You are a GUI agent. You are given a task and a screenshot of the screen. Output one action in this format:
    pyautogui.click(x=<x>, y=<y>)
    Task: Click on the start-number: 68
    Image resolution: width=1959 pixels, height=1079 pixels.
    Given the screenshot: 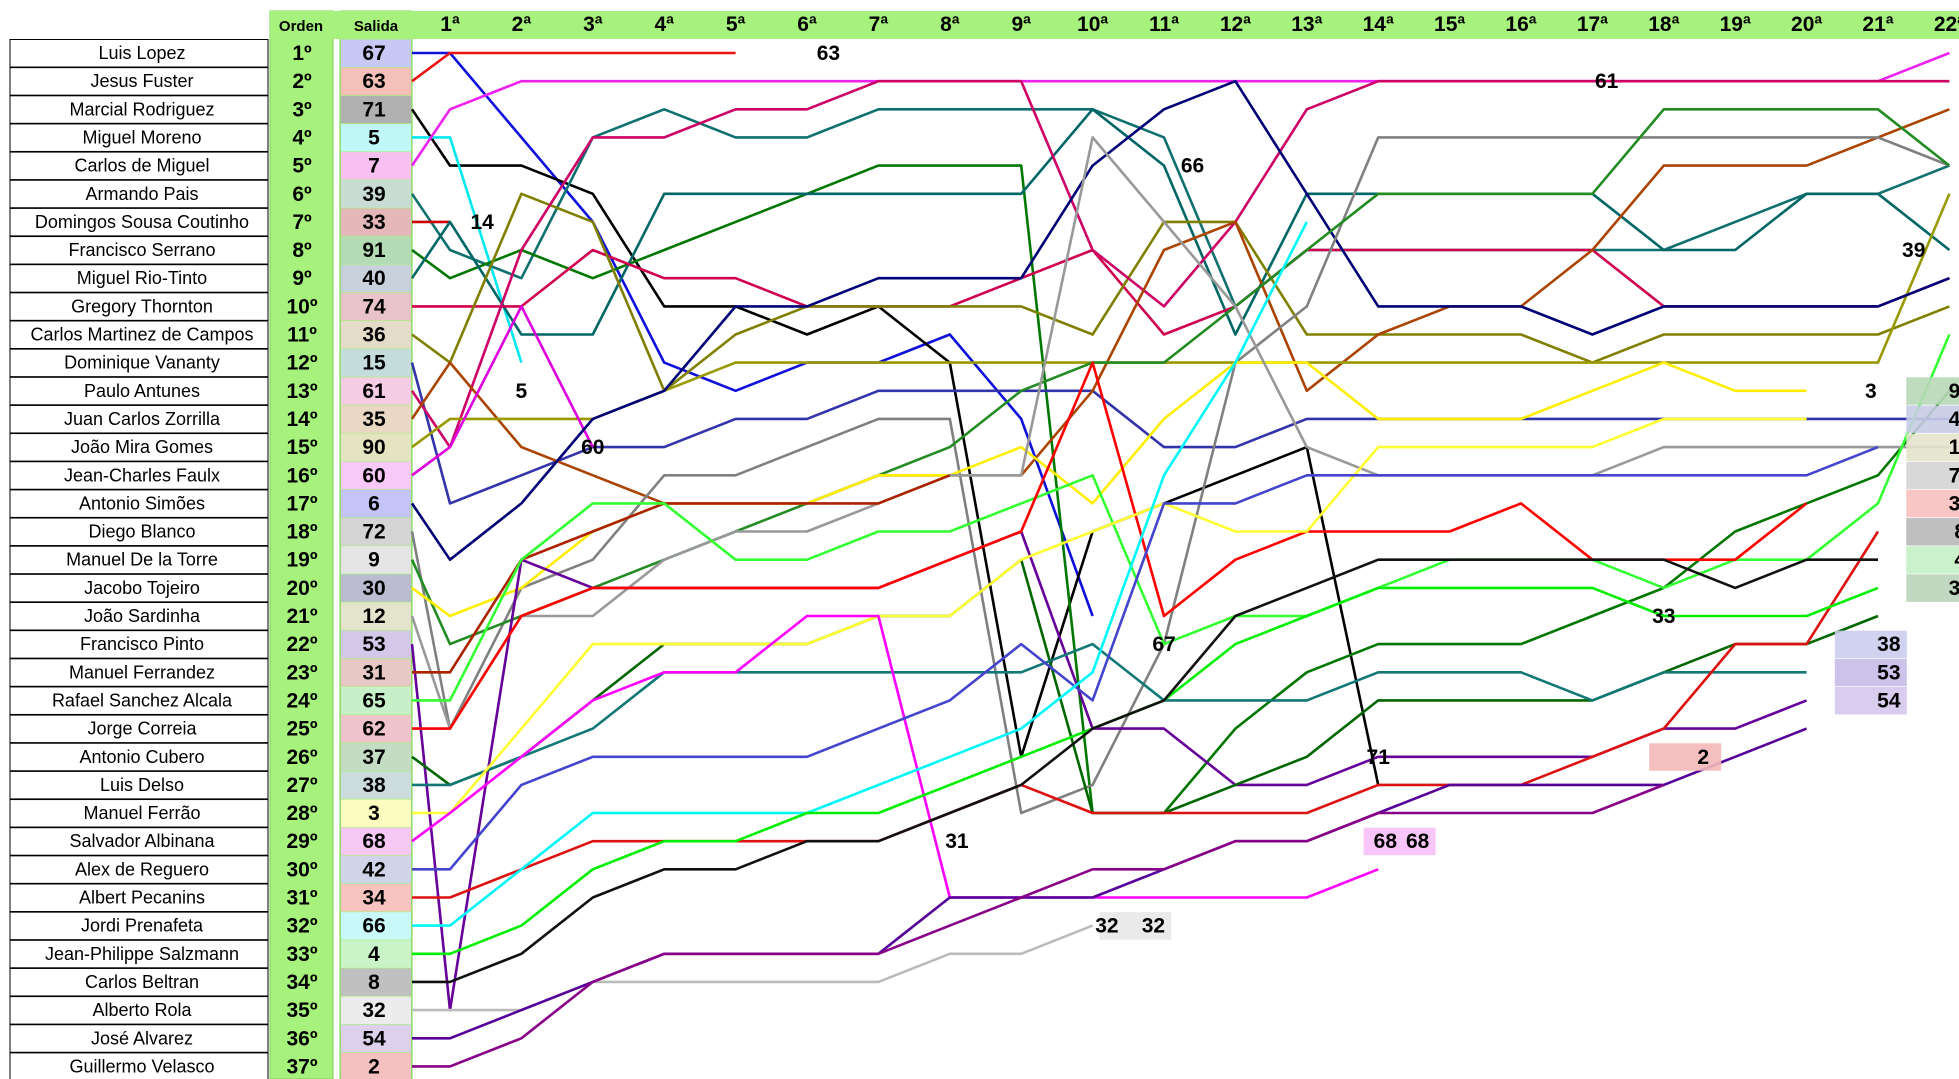 What is the action you would take?
    pyautogui.click(x=374, y=841)
    